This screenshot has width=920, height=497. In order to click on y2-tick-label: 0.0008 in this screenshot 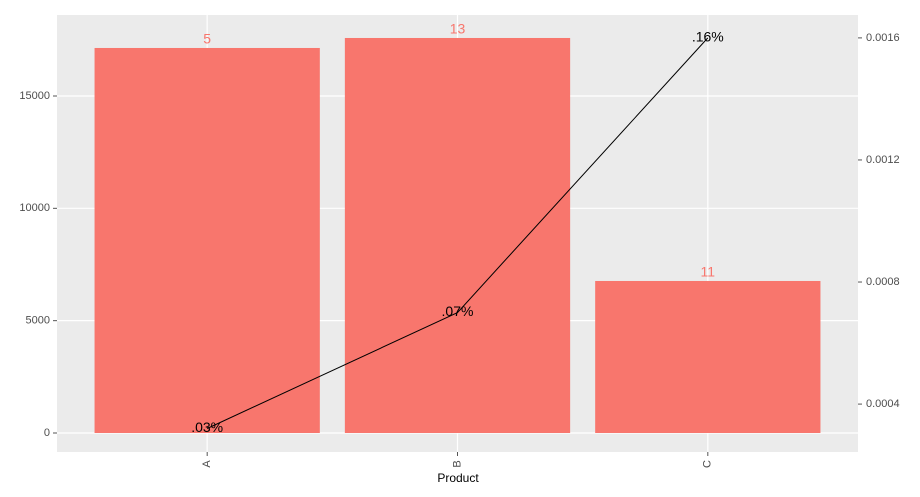, I will do `click(883, 282)`.